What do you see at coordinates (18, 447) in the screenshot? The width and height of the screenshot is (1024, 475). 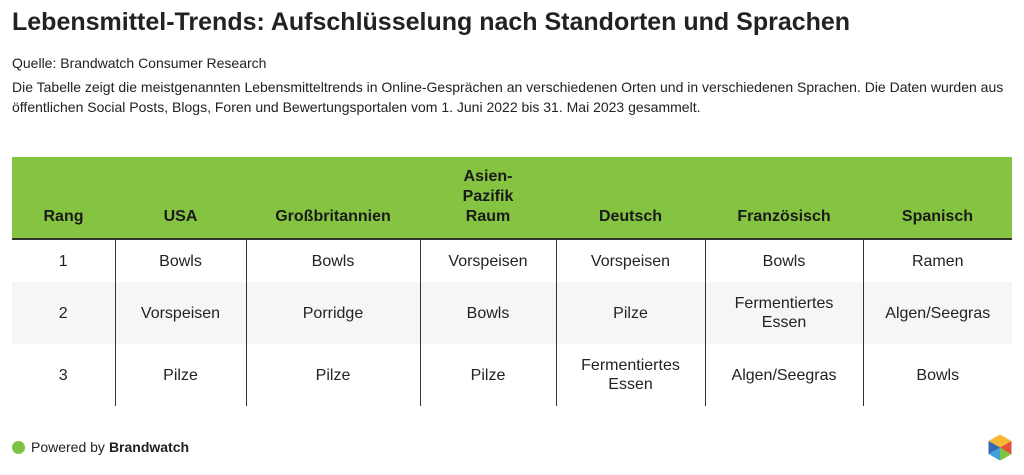 I see `green-dot-icon` at bounding box center [18, 447].